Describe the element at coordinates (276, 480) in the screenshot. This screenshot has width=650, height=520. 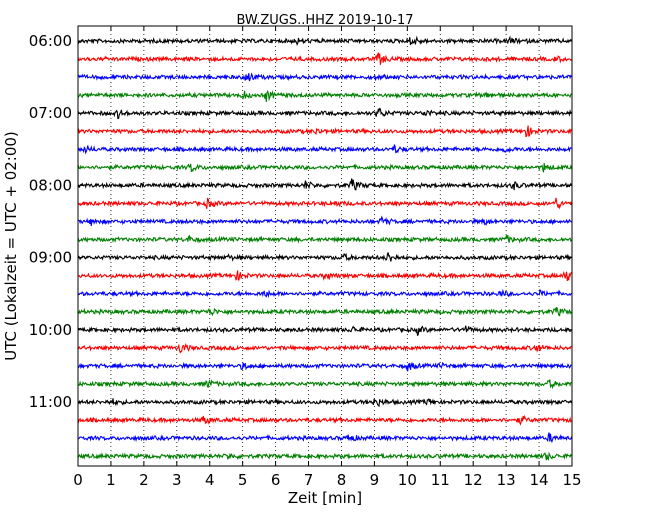
I see `x-tick-label: 6` at that location.